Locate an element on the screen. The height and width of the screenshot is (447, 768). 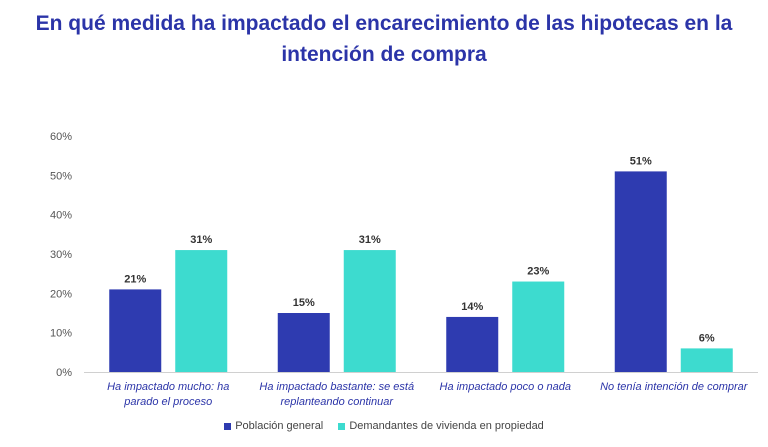
category-label: replanteando continuar is located at coordinates (337, 402).